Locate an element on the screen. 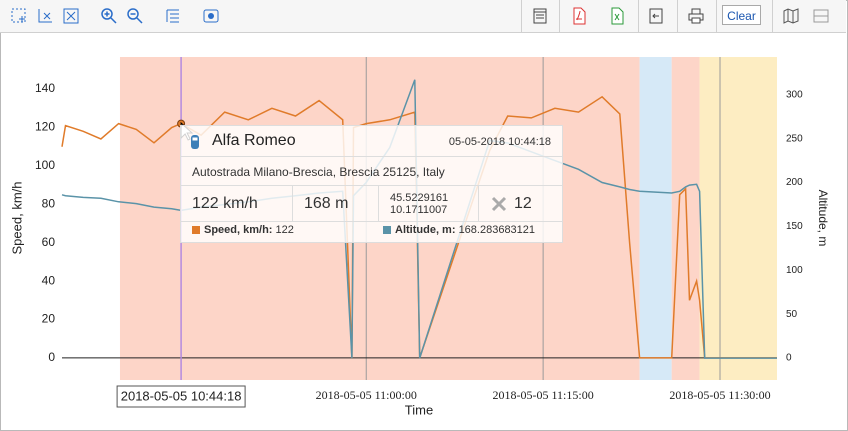 Image resolution: width=848 pixels, height=431 pixels. zoom-x-icon is located at coordinates (45, 16).